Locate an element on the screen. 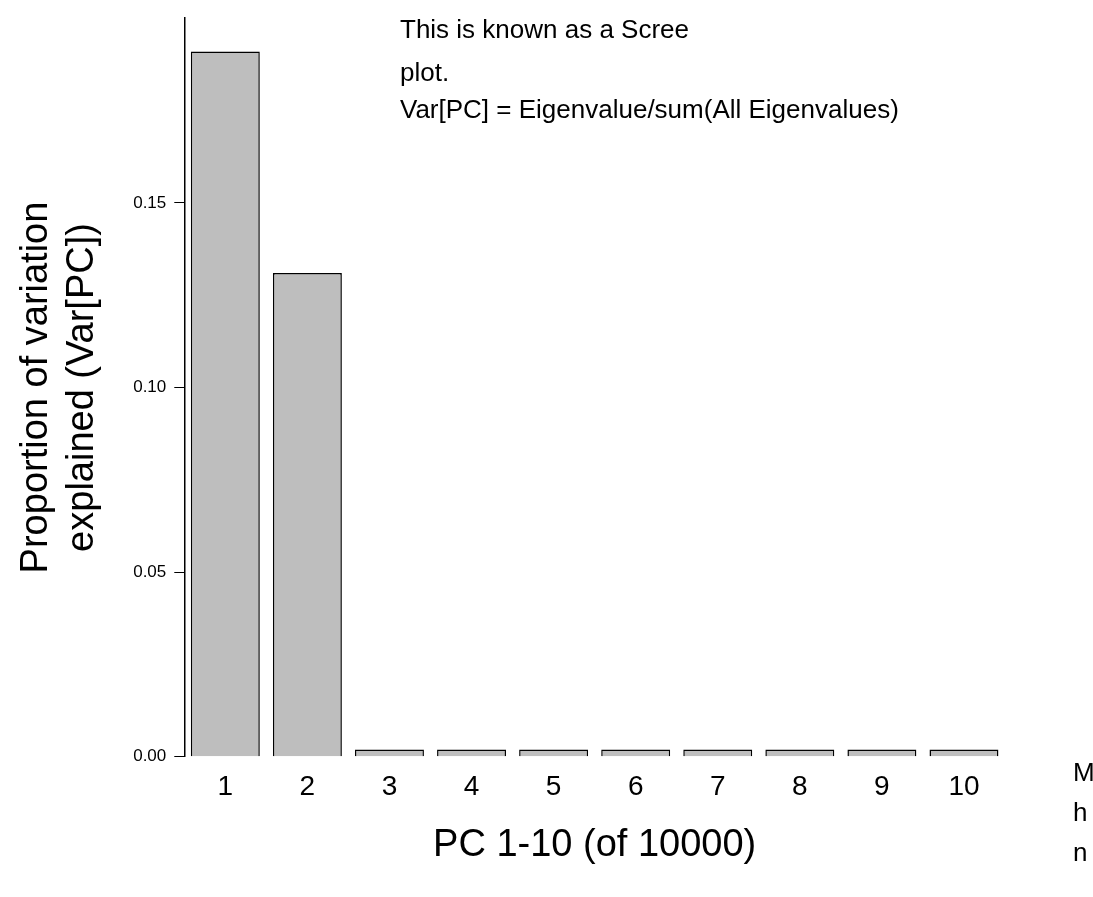  x-tick-label: 6 is located at coordinates (635, 786).